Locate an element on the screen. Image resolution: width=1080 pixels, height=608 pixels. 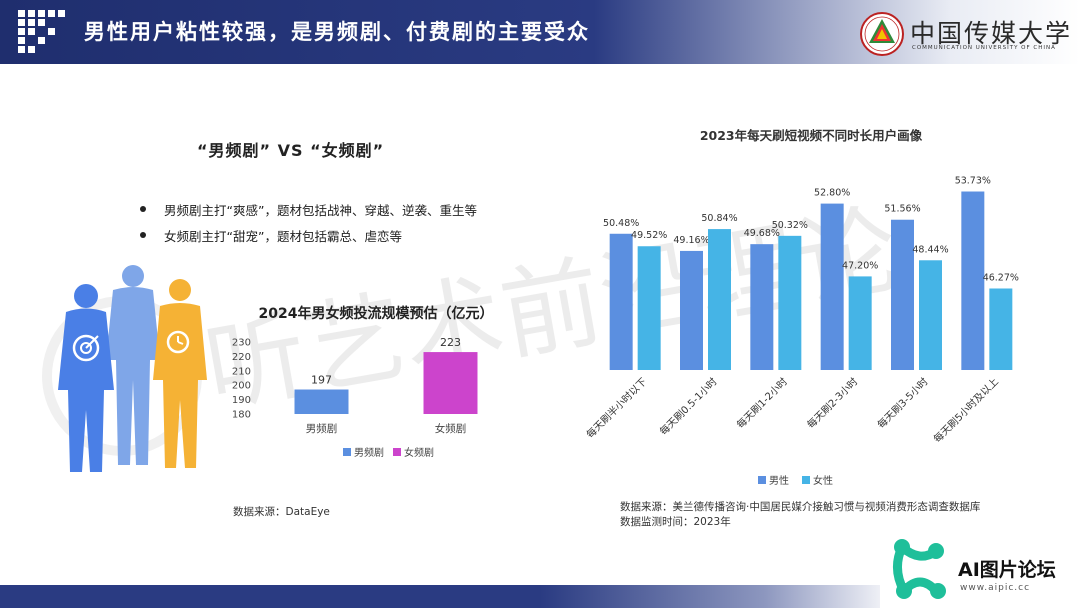
chart-title: 2024年男女频投流规模预估（亿元） is located at coordinates (376, 313).